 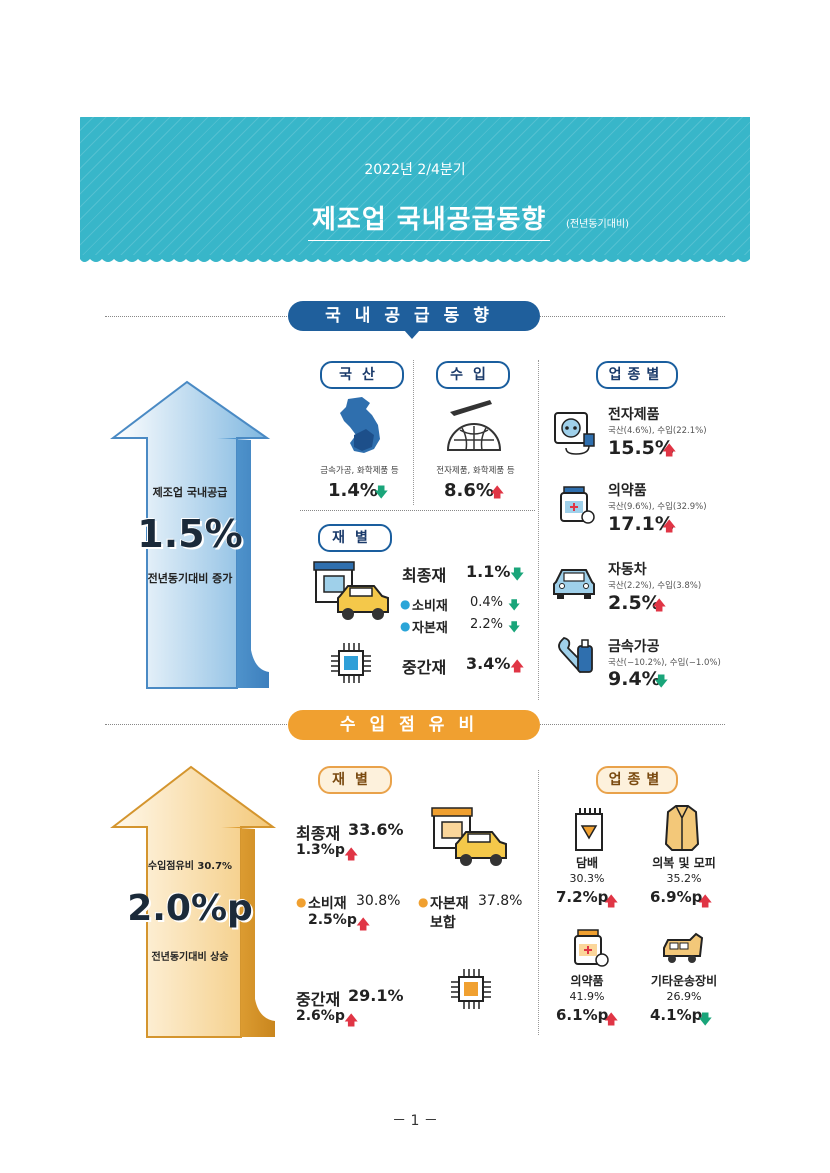 I want to click on final-goods-label: 최종재, so click(x=424, y=575).